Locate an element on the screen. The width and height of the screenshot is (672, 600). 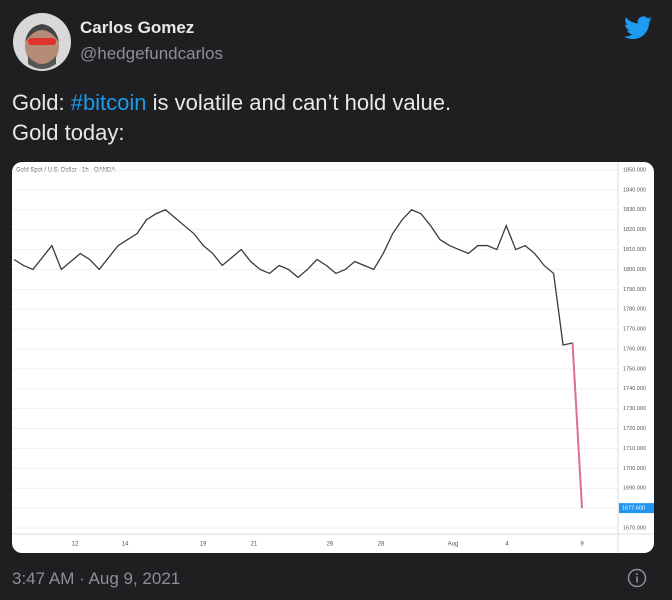
y-tick-label: 1730.000 is located at coordinates (634, 409).